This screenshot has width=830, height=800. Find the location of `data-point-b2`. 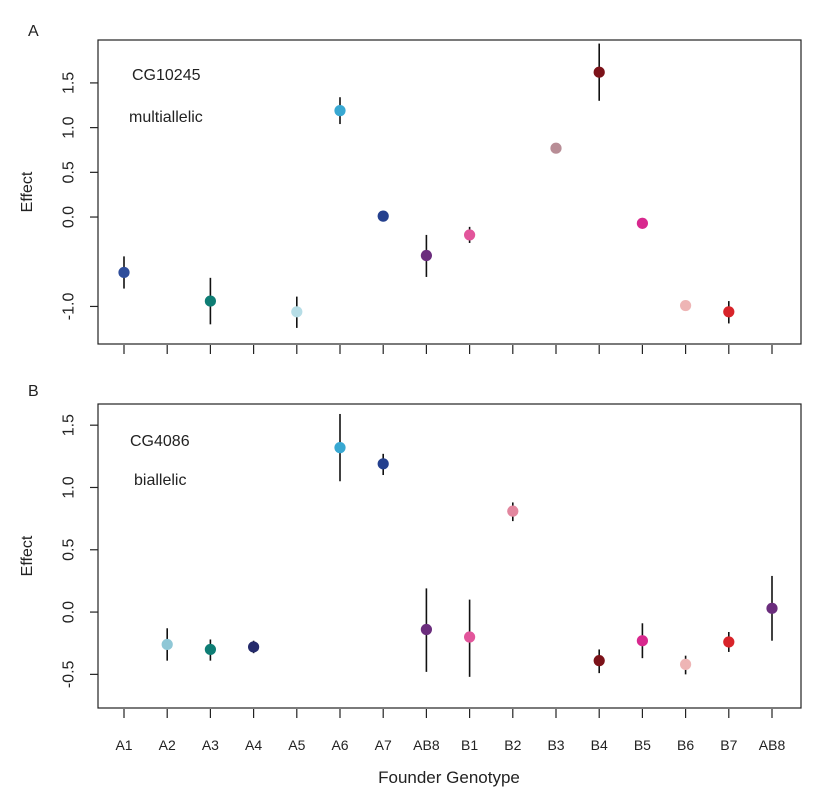

data-point-b2 is located at coordinates (513, 512).